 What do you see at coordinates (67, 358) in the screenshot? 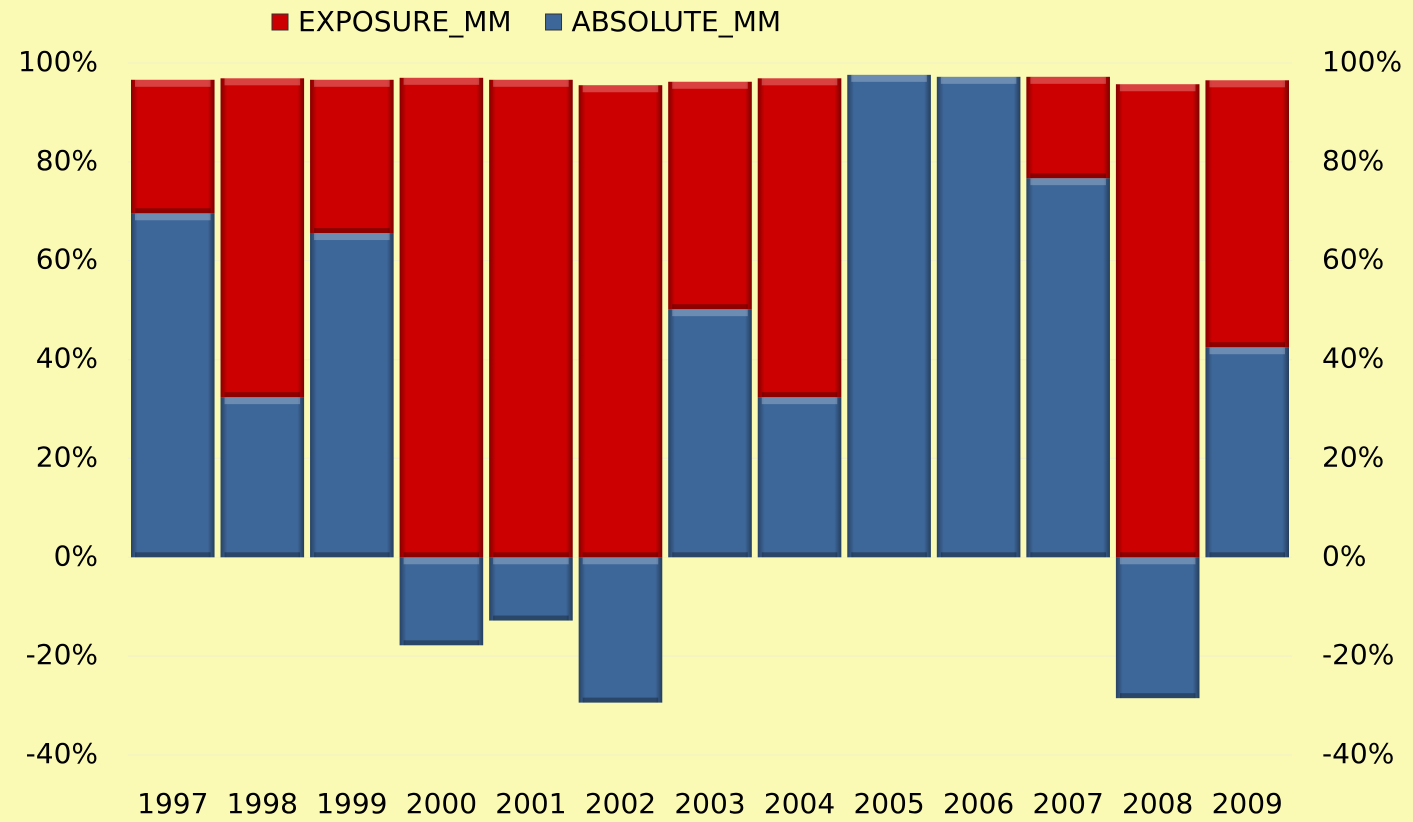
I see `y-tick-label: 40%` at bounding box center [67, 358].